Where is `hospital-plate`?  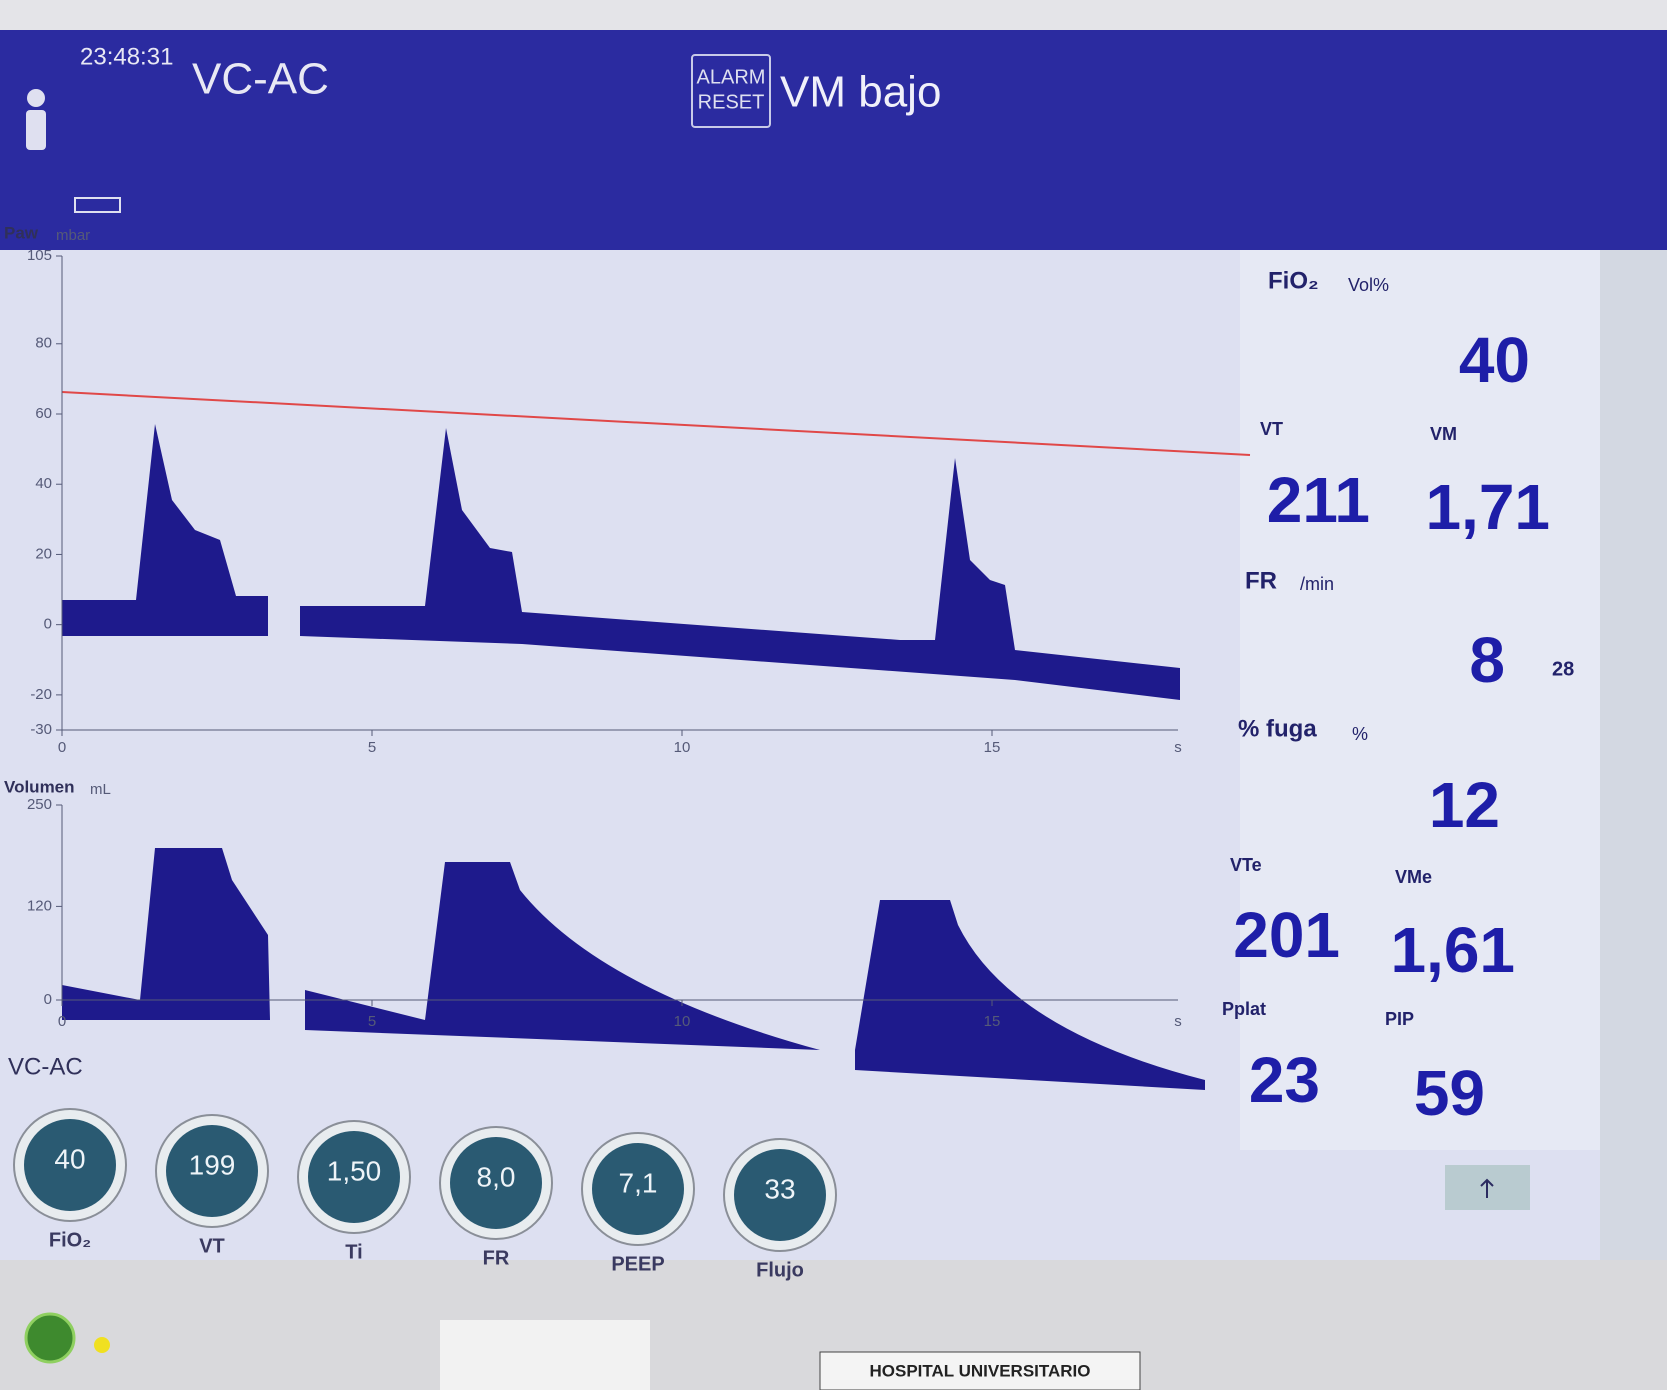
hospital-plate is located at coordinates (980, 1370).